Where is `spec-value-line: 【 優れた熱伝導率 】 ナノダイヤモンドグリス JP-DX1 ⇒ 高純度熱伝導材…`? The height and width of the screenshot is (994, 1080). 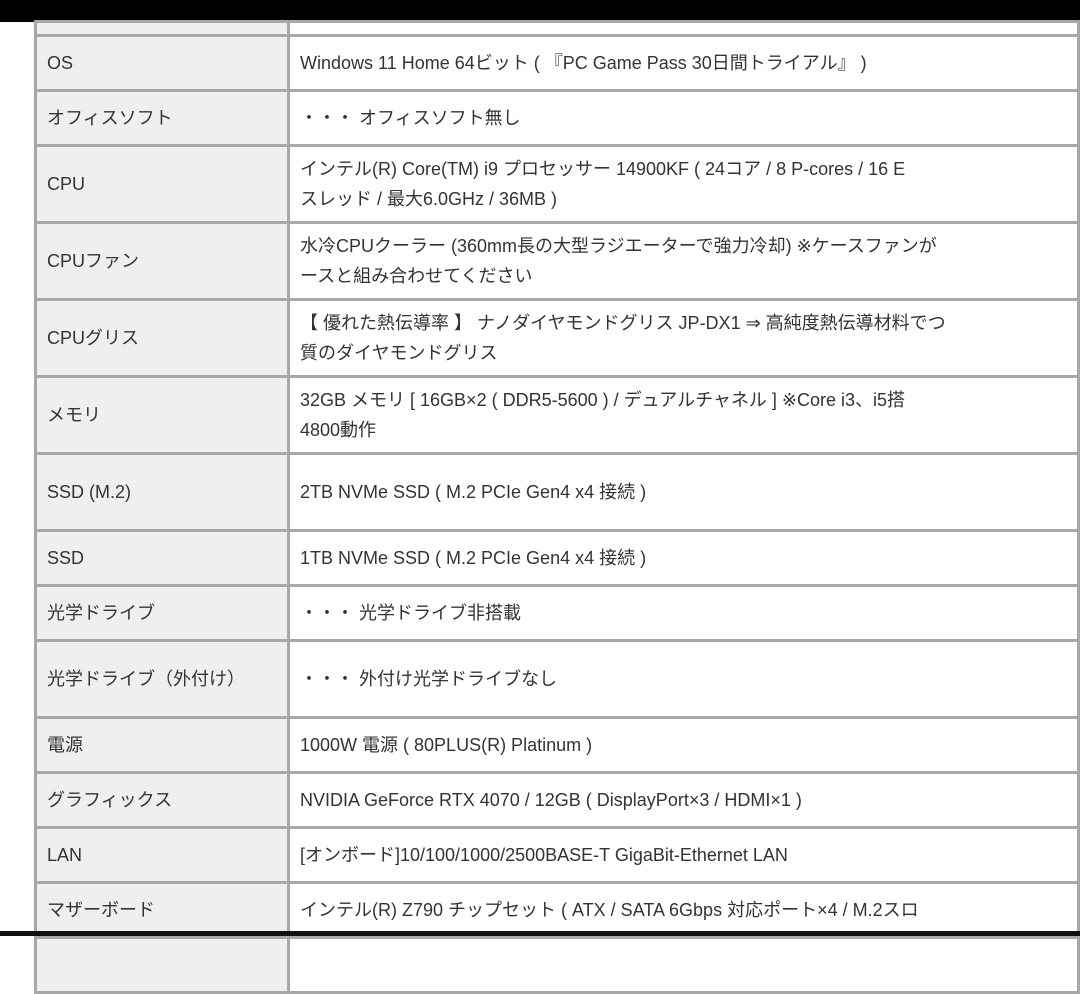 spec-value-line: 【 優れた熱伝導率 】 ナノダイヤモンドグリス JP-DX1 ⇒ 高純度熱伝導材… is located at coordinates (623, 323).